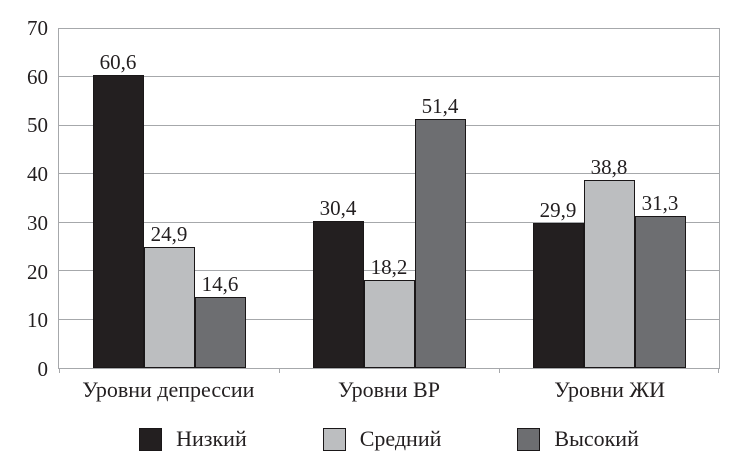 This screenshot has width=744, height=455. I want to click on legend: Низкий Средний Высокий, so click(389, 439).